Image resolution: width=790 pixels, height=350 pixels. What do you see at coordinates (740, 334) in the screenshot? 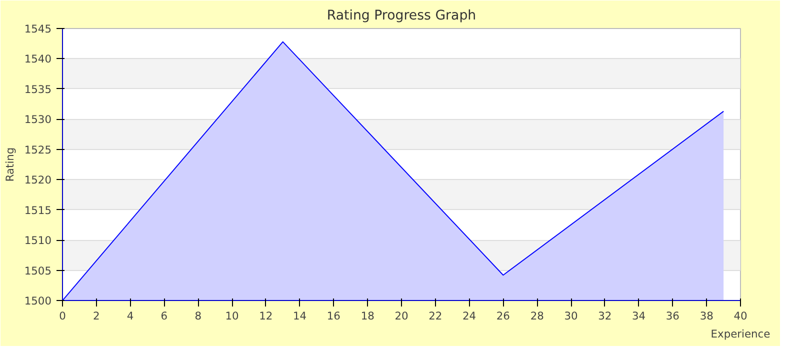
I see `x-axis-title: Experience` at bounding box center [740, 334].